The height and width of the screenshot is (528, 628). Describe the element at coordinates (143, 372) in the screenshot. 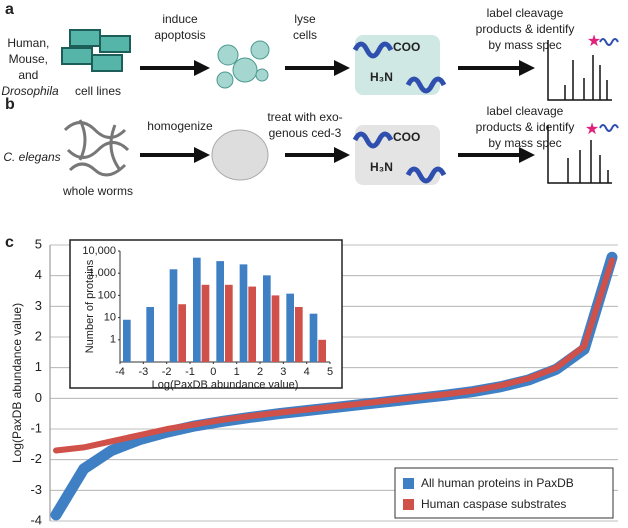

I see `x-tick-label: -3` at that location.